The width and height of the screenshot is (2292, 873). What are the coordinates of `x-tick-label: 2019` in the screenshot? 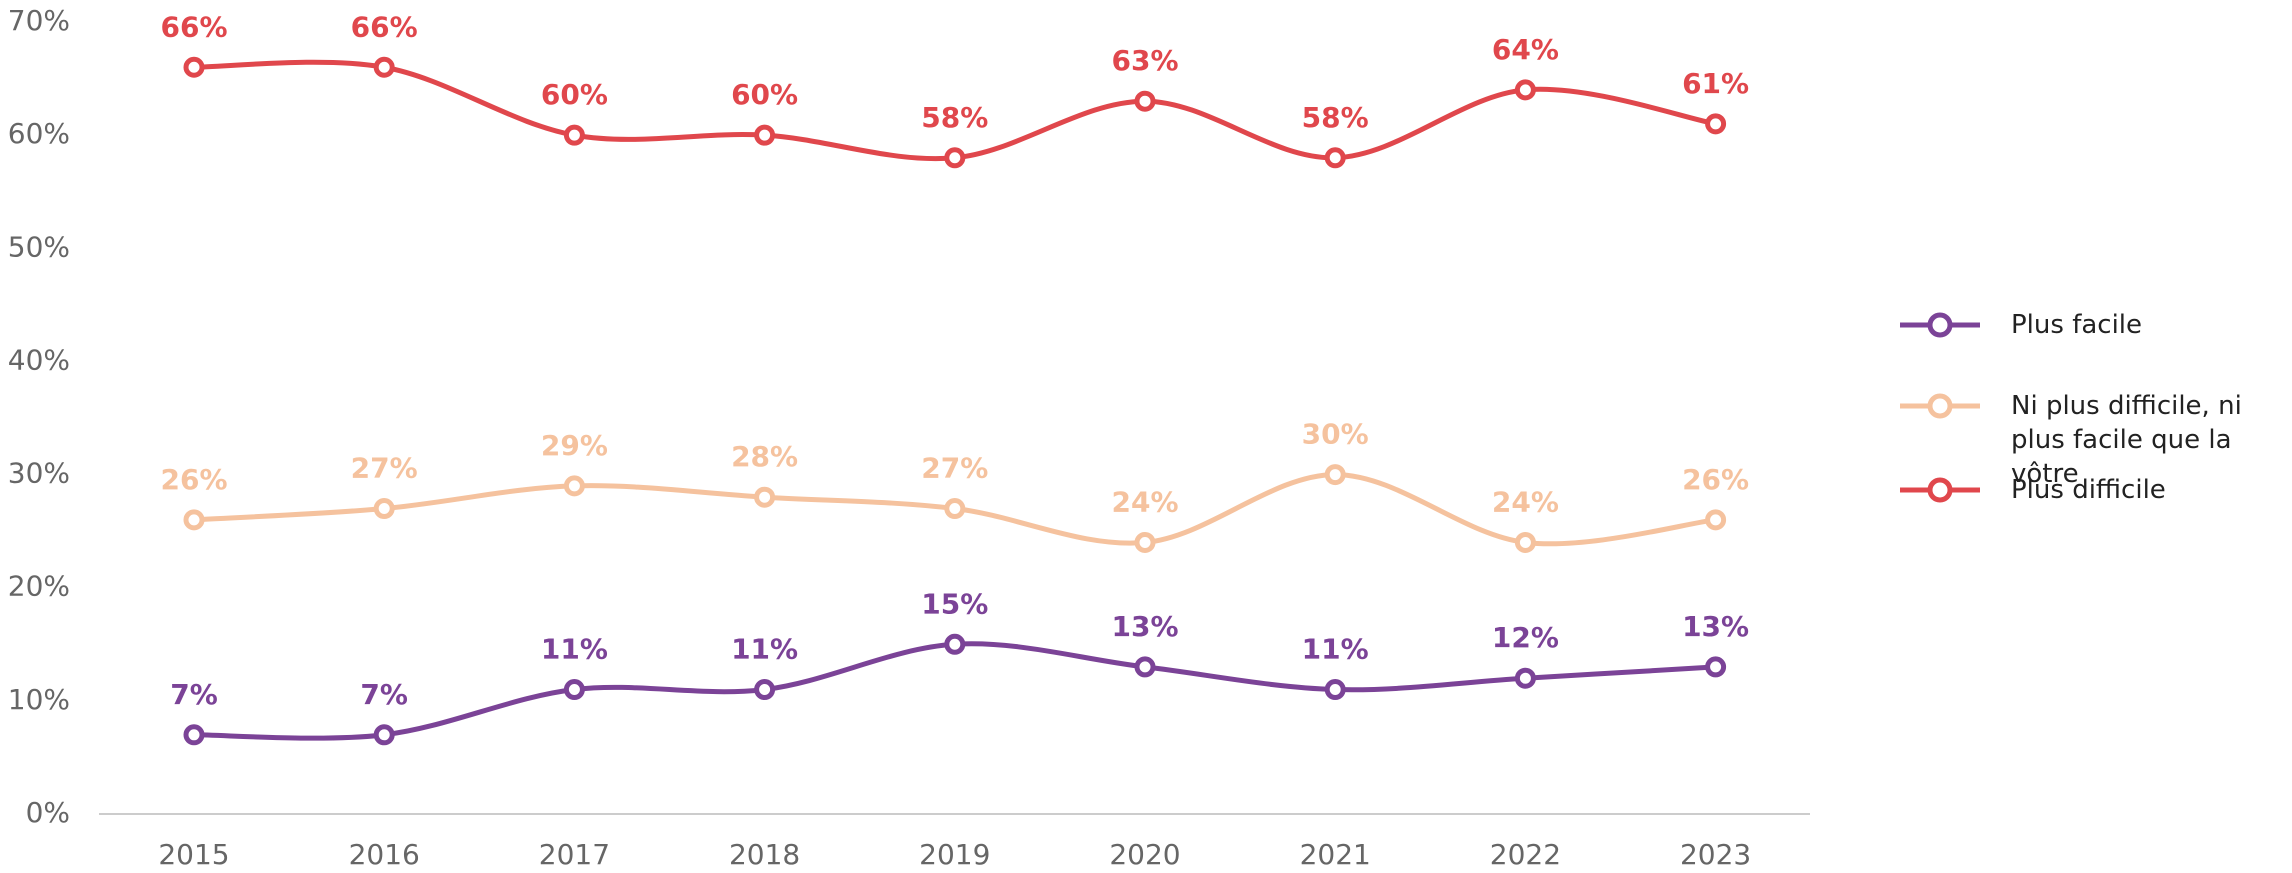 It's located at (954, 854).